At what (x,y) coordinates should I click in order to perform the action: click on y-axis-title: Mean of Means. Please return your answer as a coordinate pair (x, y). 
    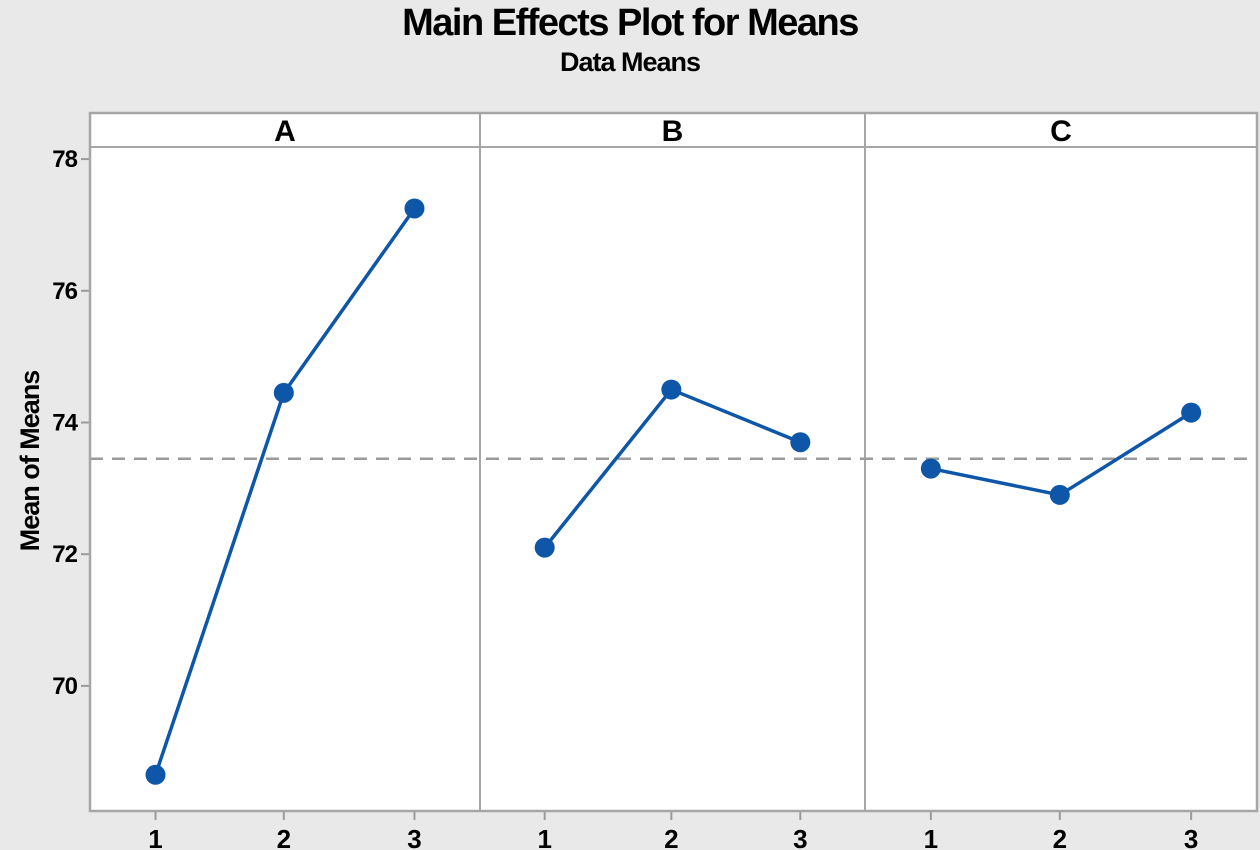
    Looking at the image, I should click on (30, 461).